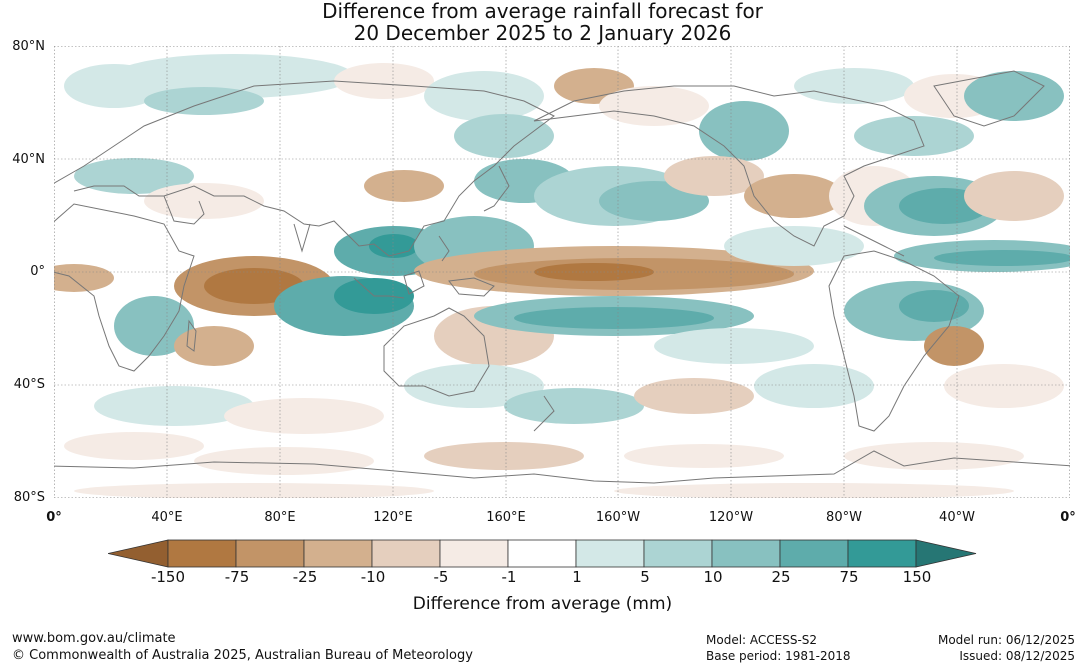 The image size is (1085, 667). I want to click on lon-label-80e: 80°E, so click(280, 517).